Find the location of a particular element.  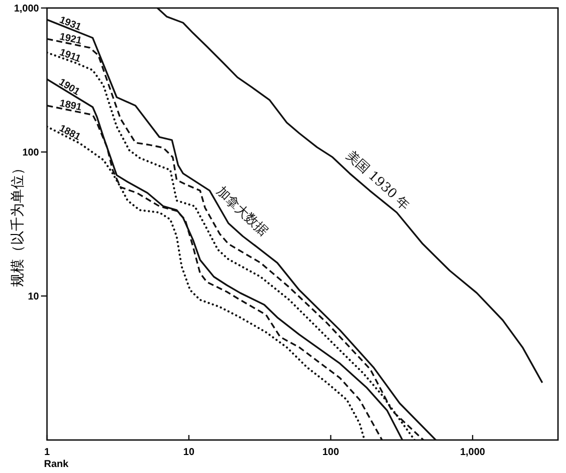

text: 1901 is located at coordinates (69, 87).